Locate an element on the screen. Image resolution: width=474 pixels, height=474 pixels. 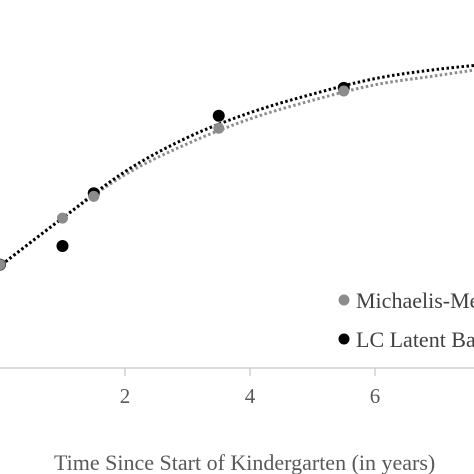
x-tick-label: 2 is located at coordinates (125, 396).